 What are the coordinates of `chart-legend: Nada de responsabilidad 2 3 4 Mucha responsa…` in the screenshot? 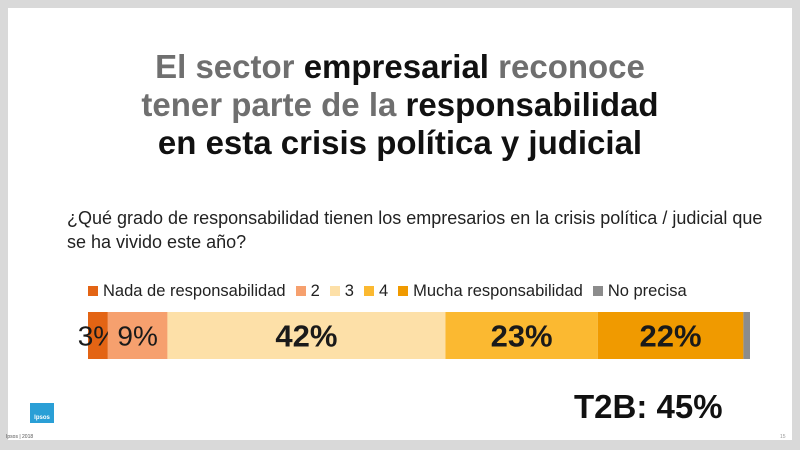 It's located at (387, 291).